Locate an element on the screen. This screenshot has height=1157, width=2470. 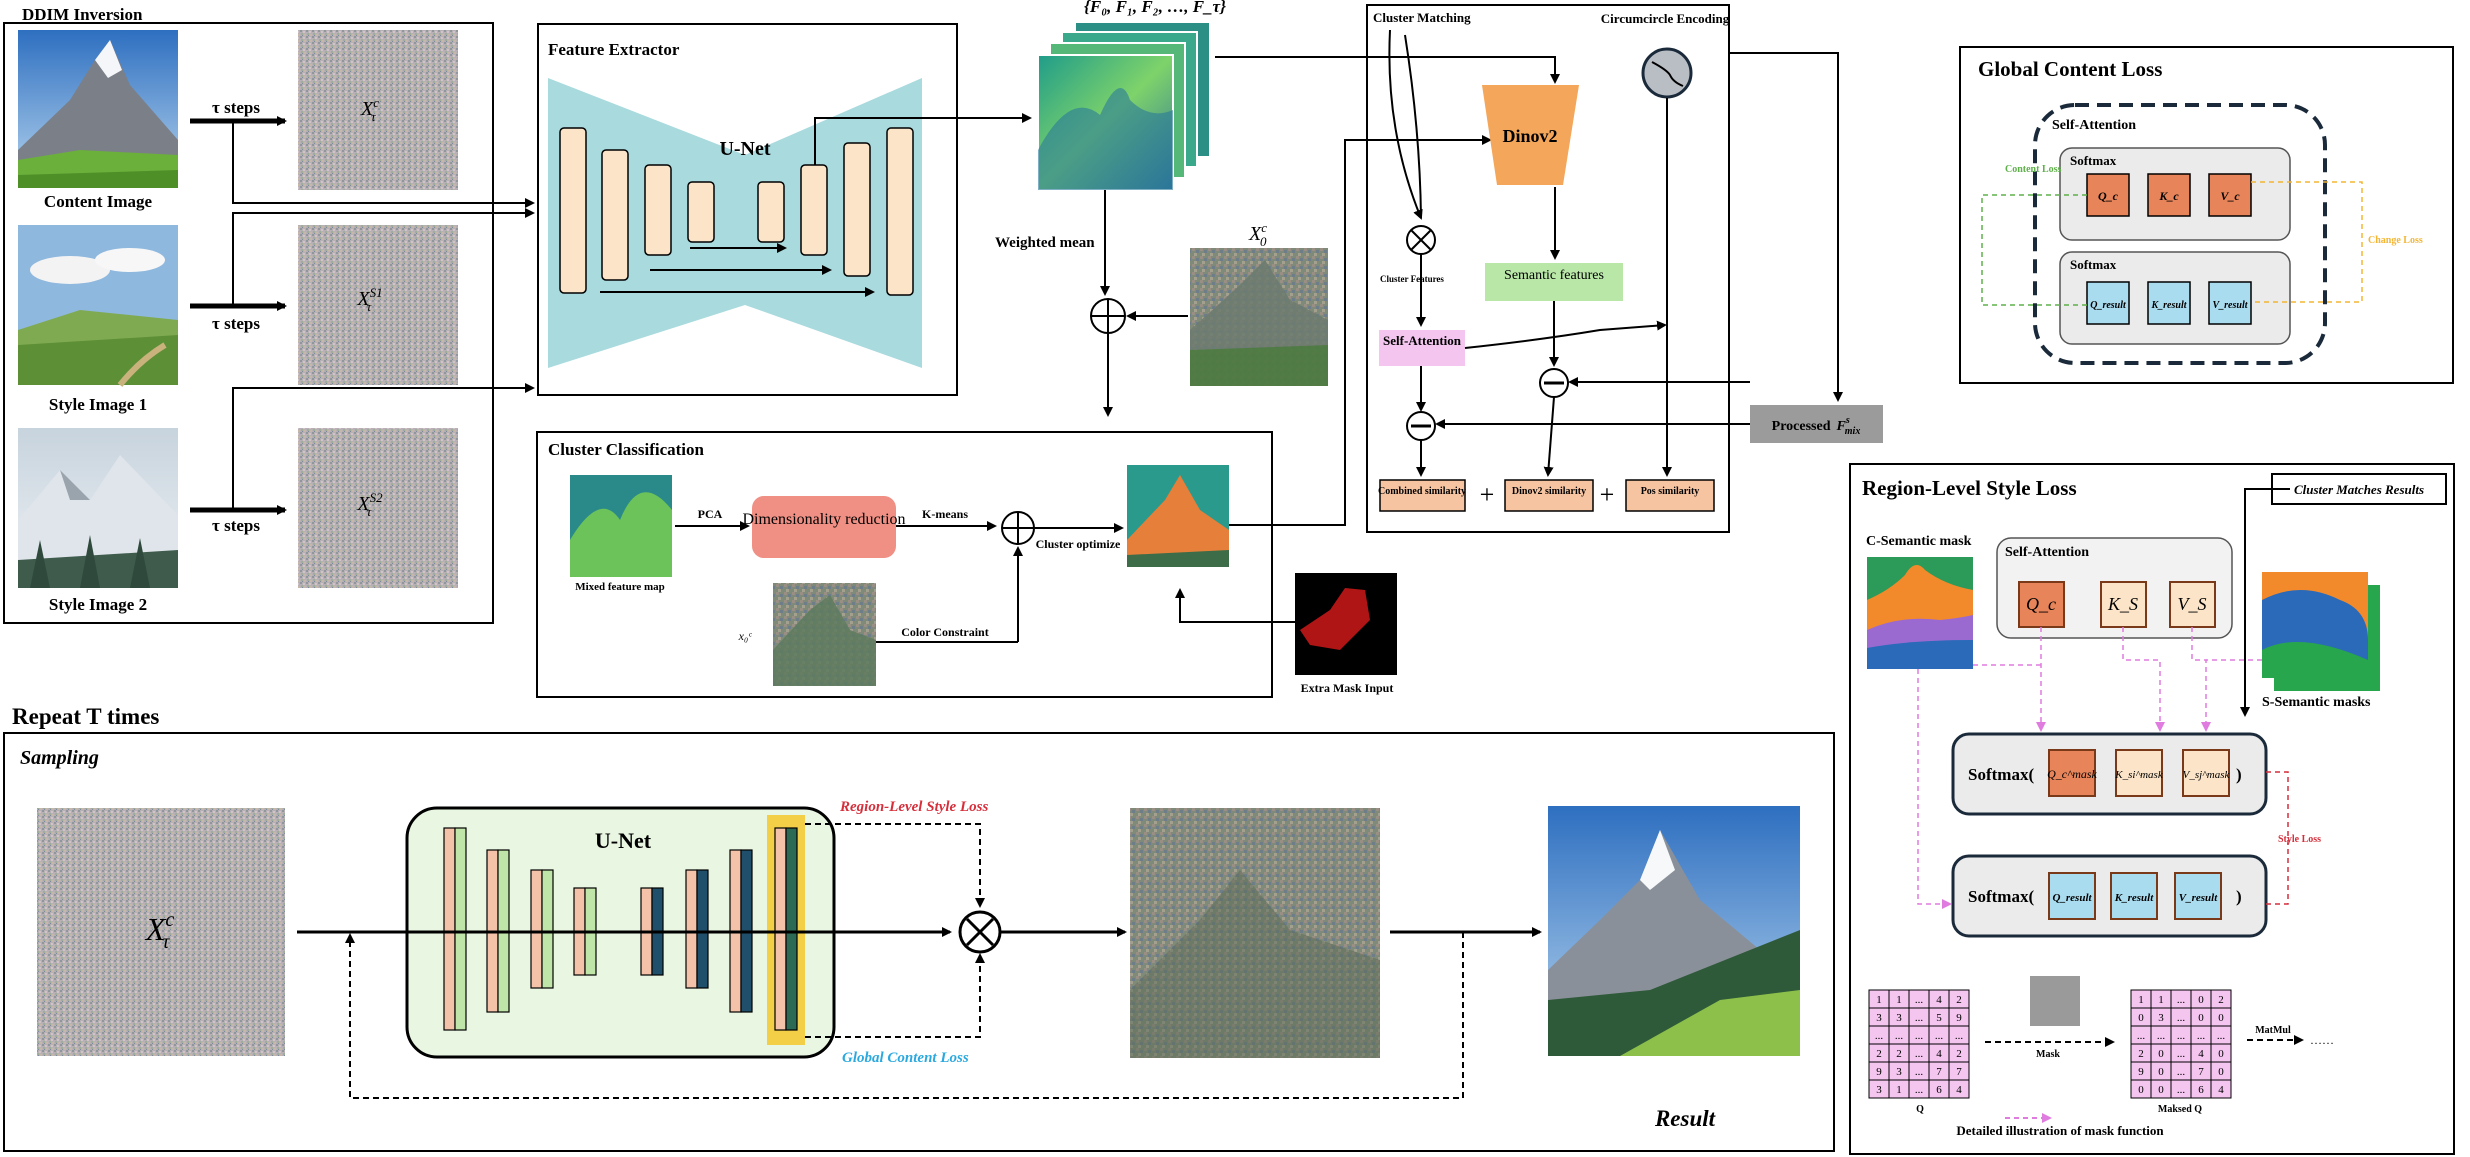
result-label: Result is located at coordinates (1685, 1118).